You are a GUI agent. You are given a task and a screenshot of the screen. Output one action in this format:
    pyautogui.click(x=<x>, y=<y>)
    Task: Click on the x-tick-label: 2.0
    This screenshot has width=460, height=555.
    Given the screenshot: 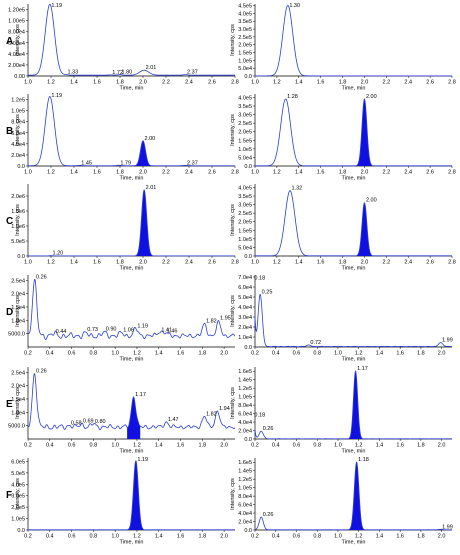 What is the action you would take?
    pyautogui.click(x=442, y=446)
    